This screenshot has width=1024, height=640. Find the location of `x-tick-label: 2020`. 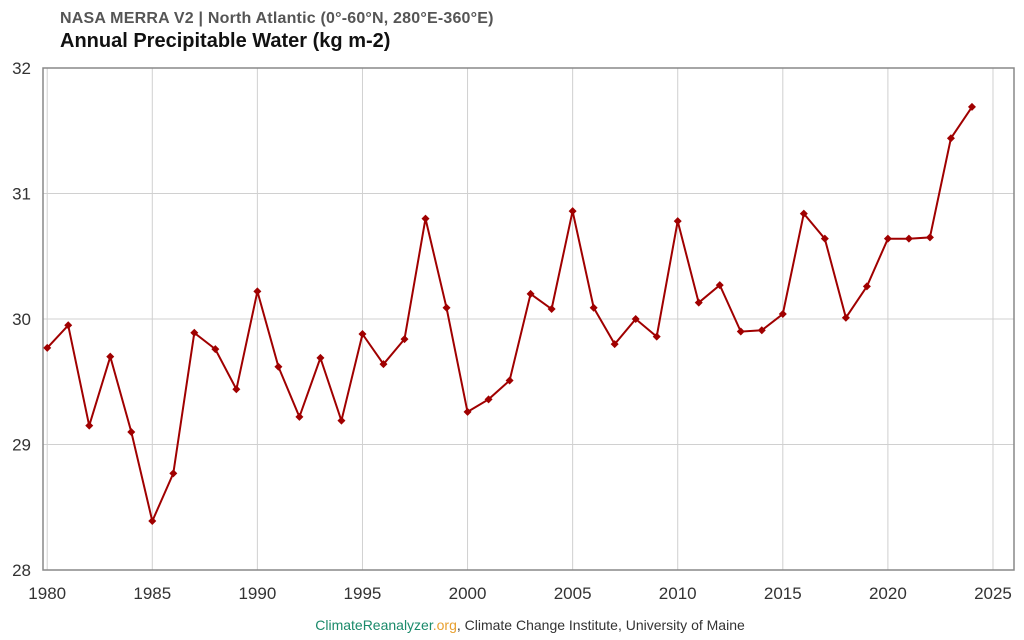

x-tick-label: 2020 is located at coordinates (888, 593).